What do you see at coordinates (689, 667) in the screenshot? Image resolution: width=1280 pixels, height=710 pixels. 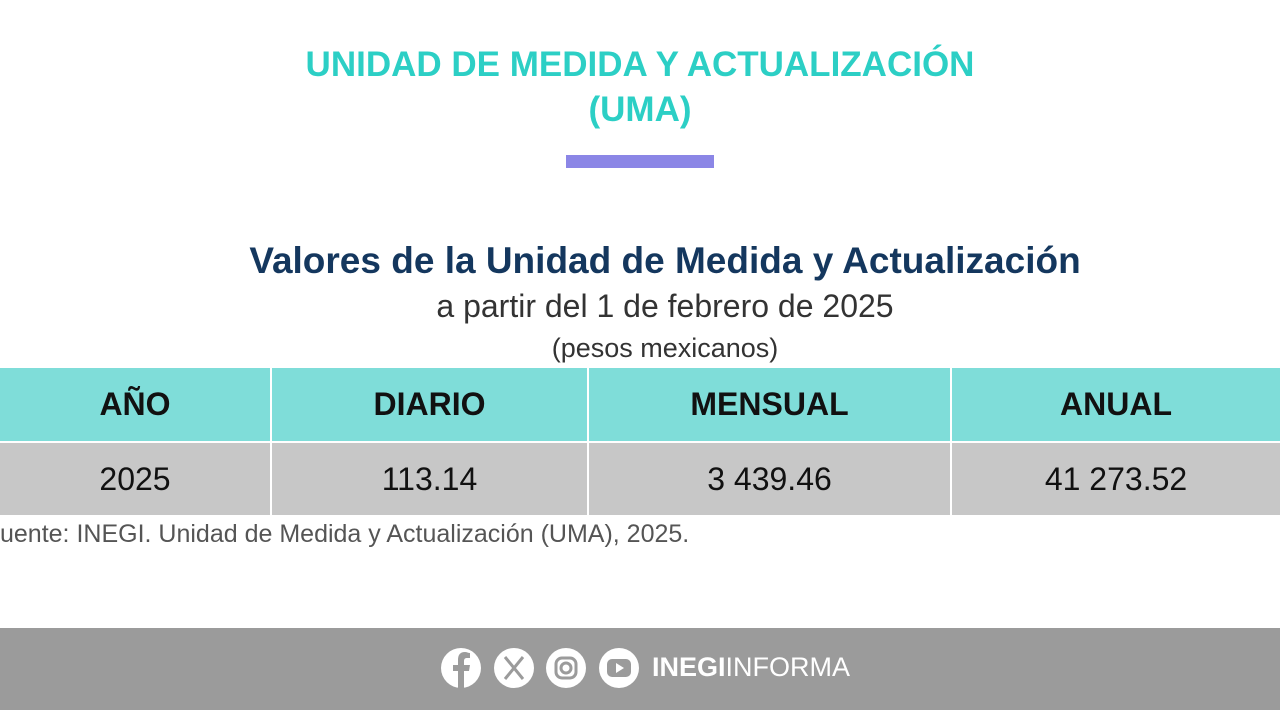 I see `brand-bold: INEGI` at bounding box center [689, 667].